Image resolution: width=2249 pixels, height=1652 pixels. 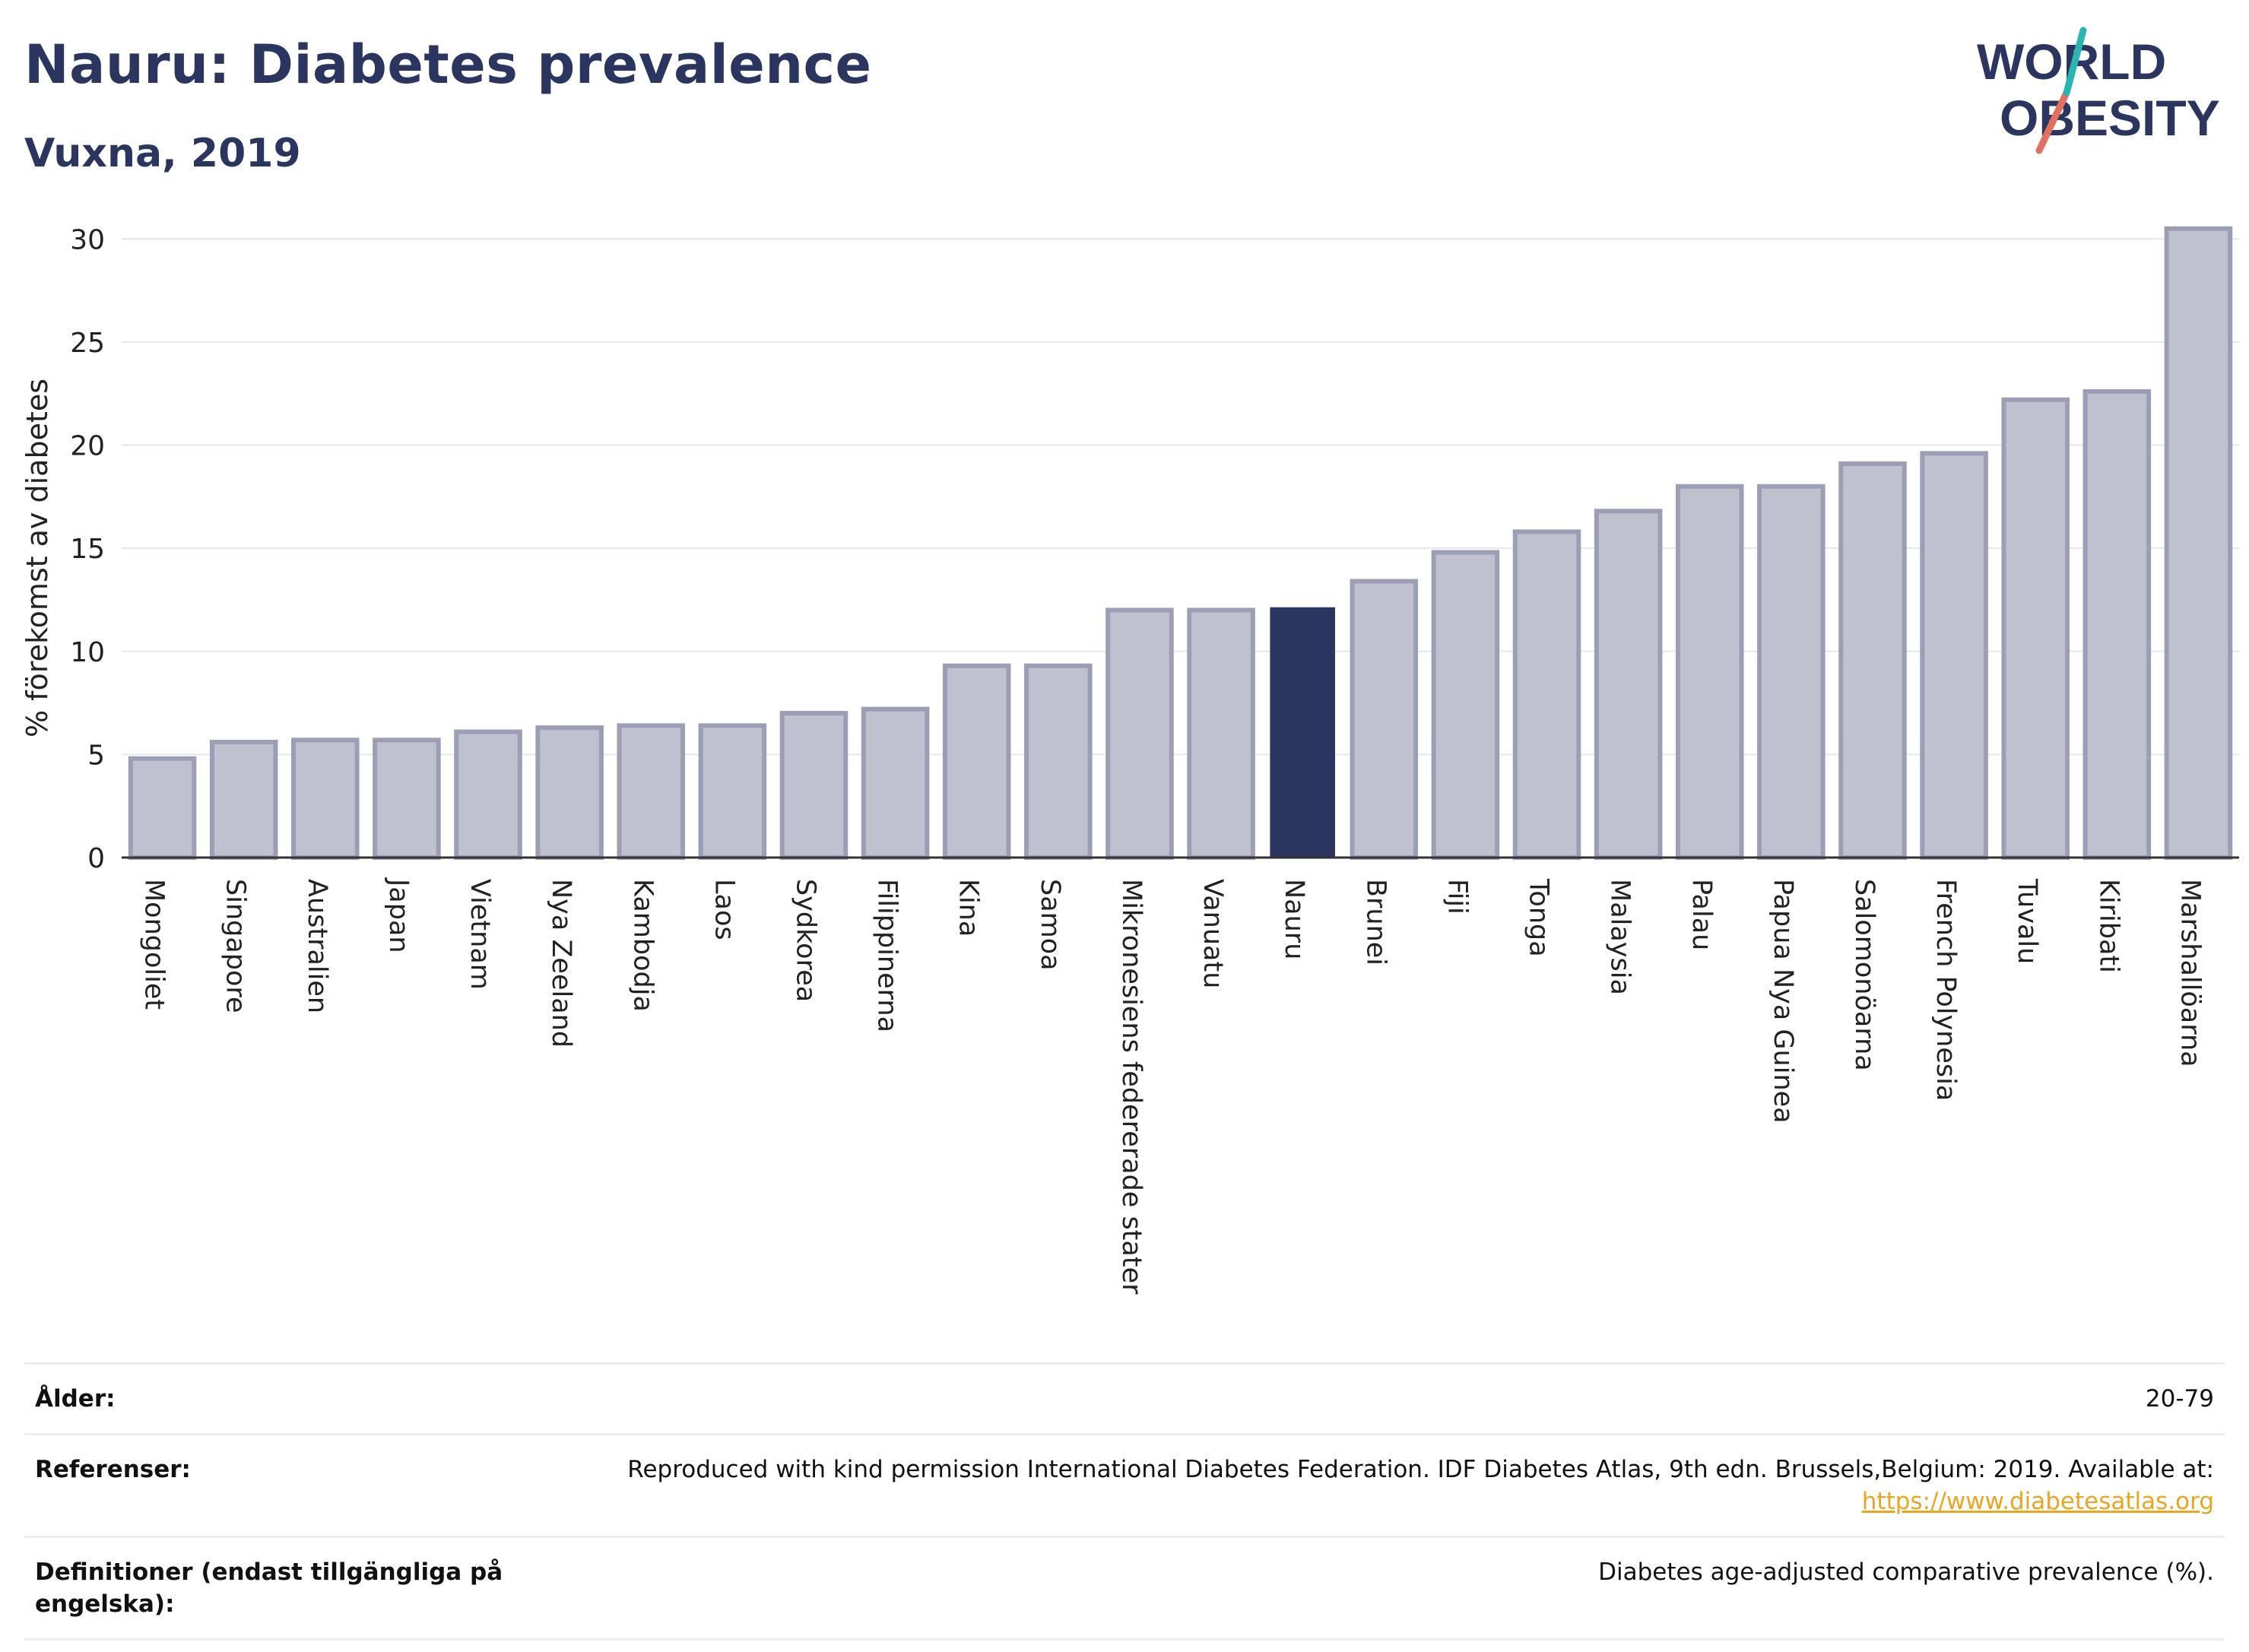 I want to click on x-tick-label: Papua Nya Guinea, so click(x=1783, y=1001).